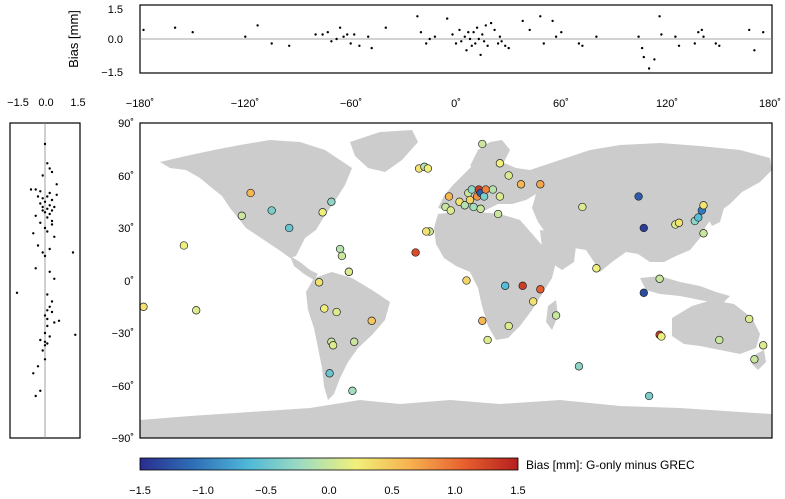  I want to click on left-xtick-3: 1.5, so click(77, 103).